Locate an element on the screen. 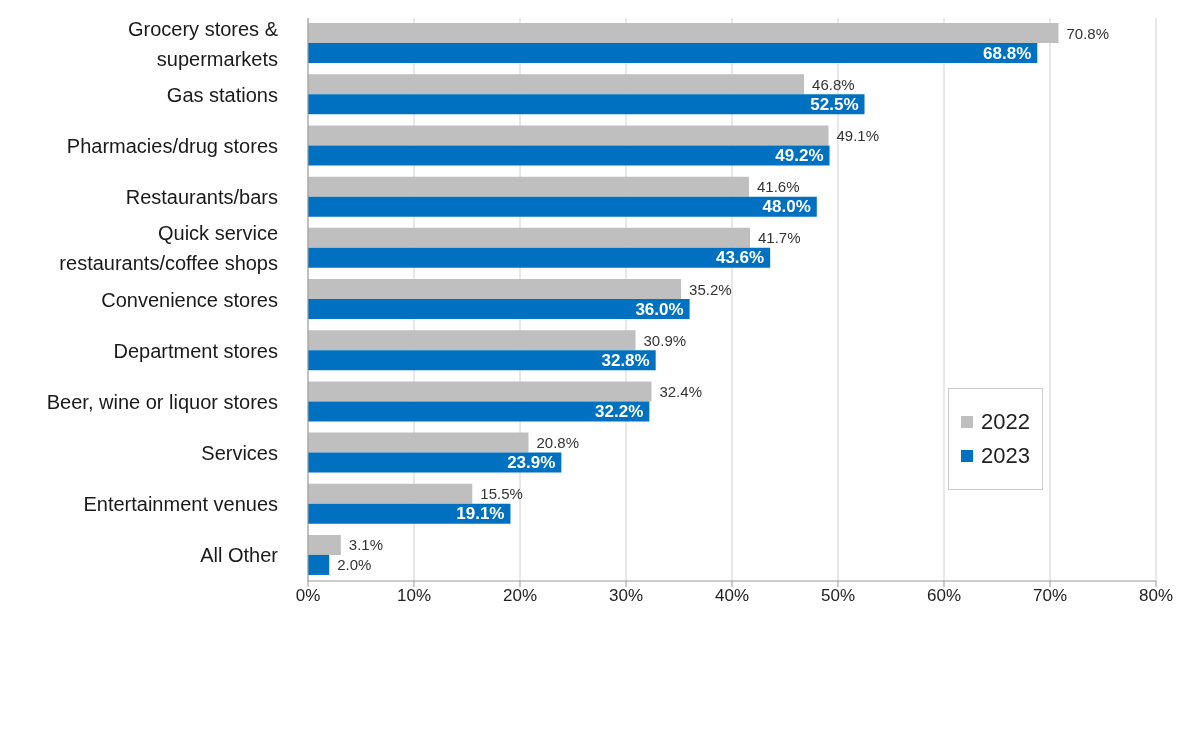 This screenshot has width=1186, height=731. data-label: 70.8% is located at coordinates (1088, 33).